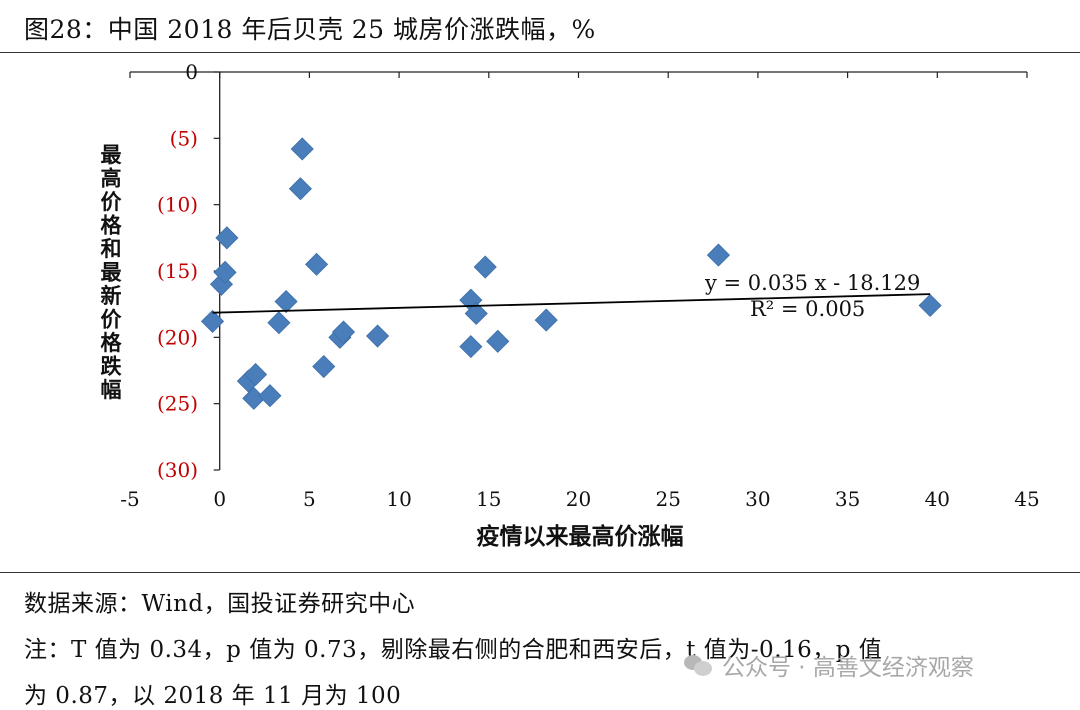 The height and width of the screenshot is (710, 1080). What do you see at coordinates (540, 52) in the screenshot?
I see `top-divider` at bounding box center [540, 52].